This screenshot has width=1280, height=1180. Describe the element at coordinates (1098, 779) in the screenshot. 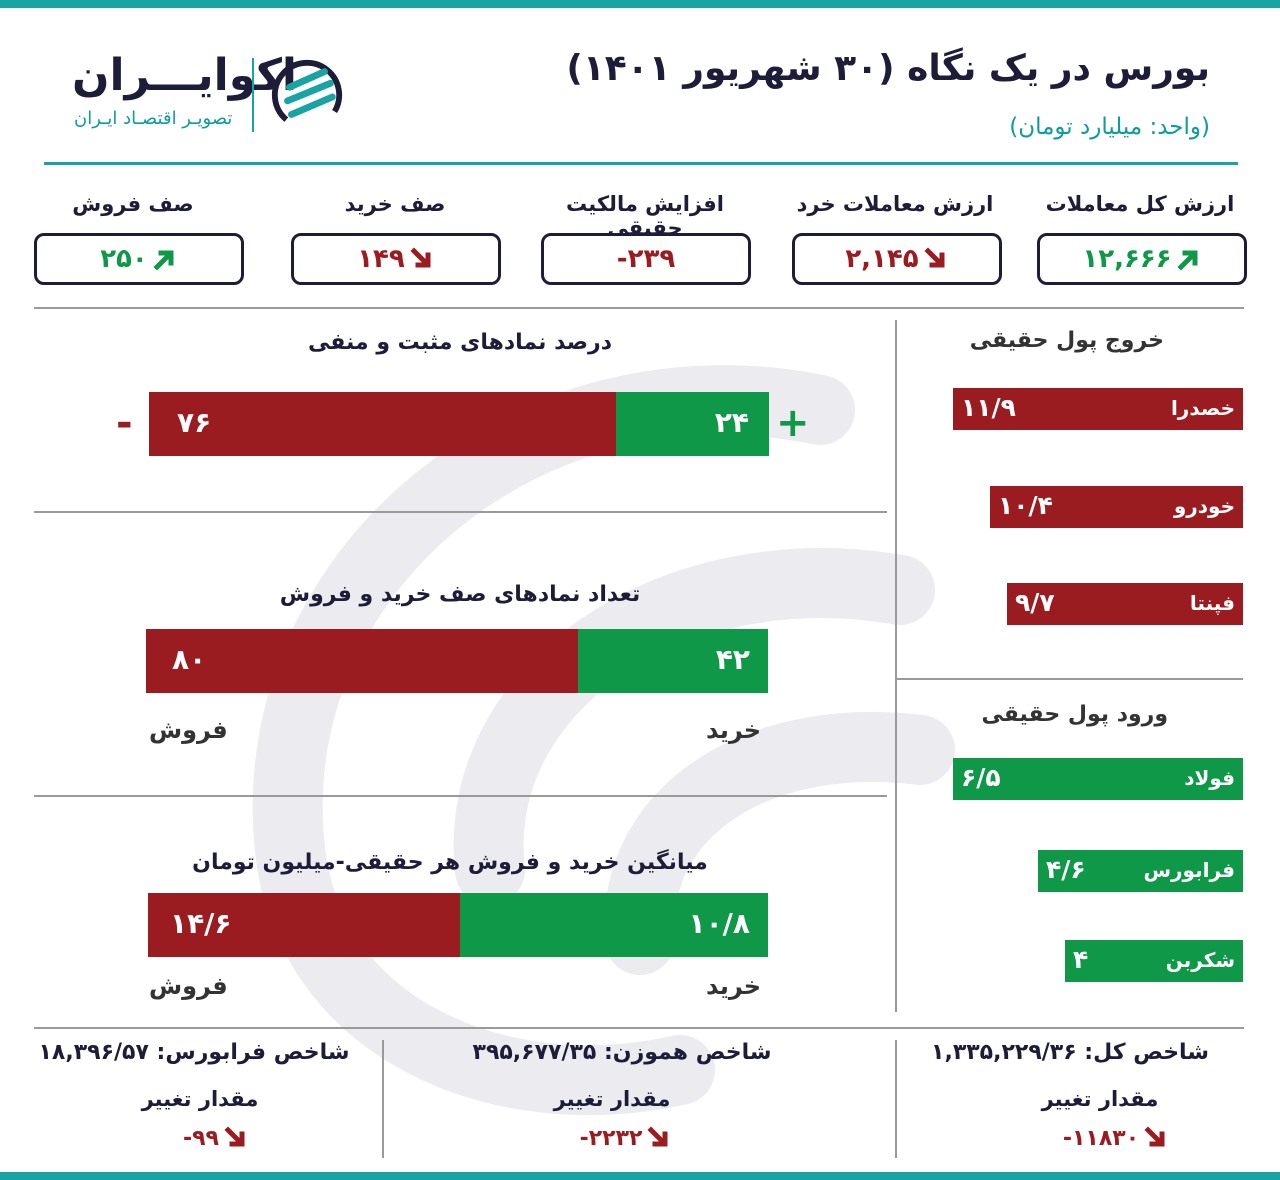

I see `inflow-bar: فولاد ۶/۵` at that location.